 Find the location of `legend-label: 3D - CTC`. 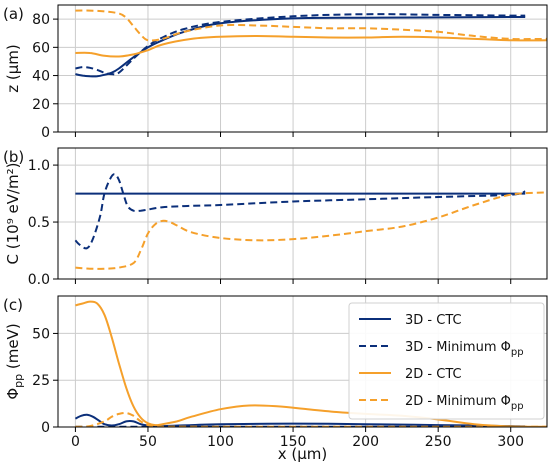

legend-label: 3D - CTC is located at coordinates (433, 320).